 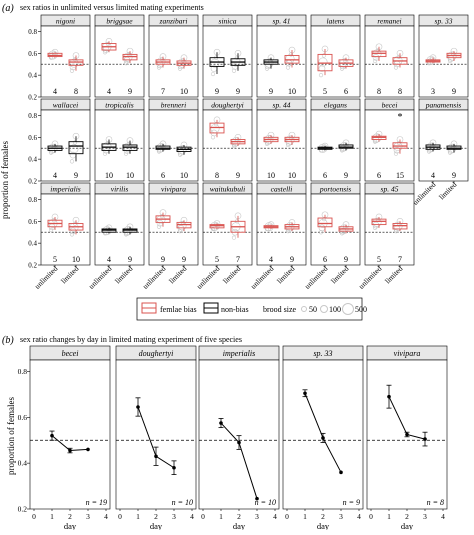 What do you see at coordinates (32, 116) in the screenshot?
I see `panel-a-ytick-label: 0.8` at bounding box center [32, 116].